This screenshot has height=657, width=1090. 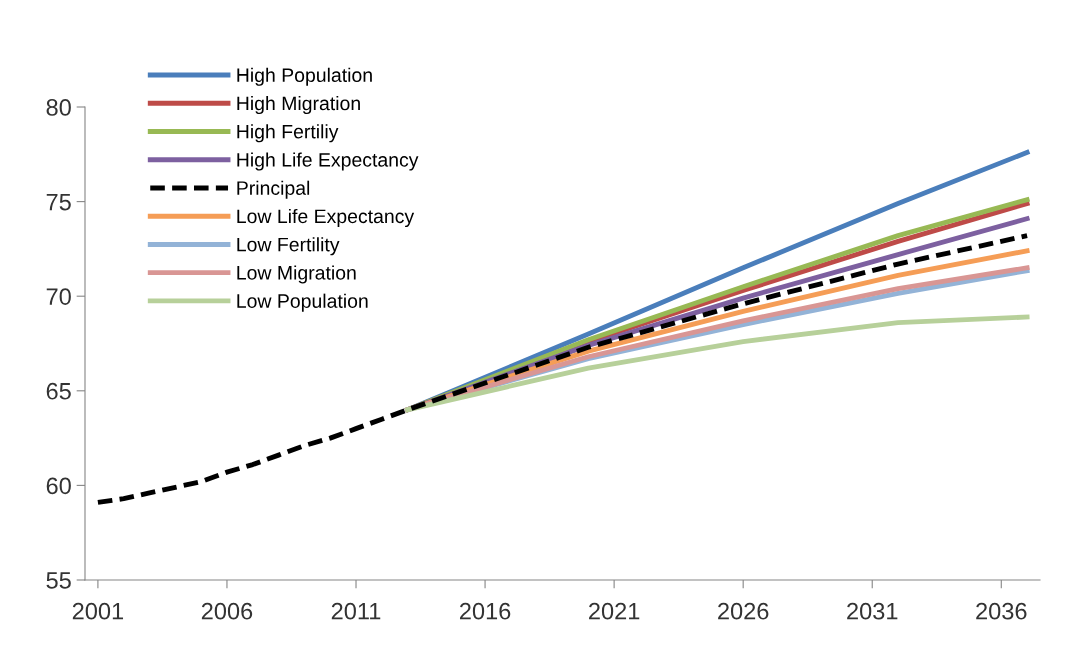 I want to click on legend-label: Low Life Expectancy, so click(x=326, y=218).